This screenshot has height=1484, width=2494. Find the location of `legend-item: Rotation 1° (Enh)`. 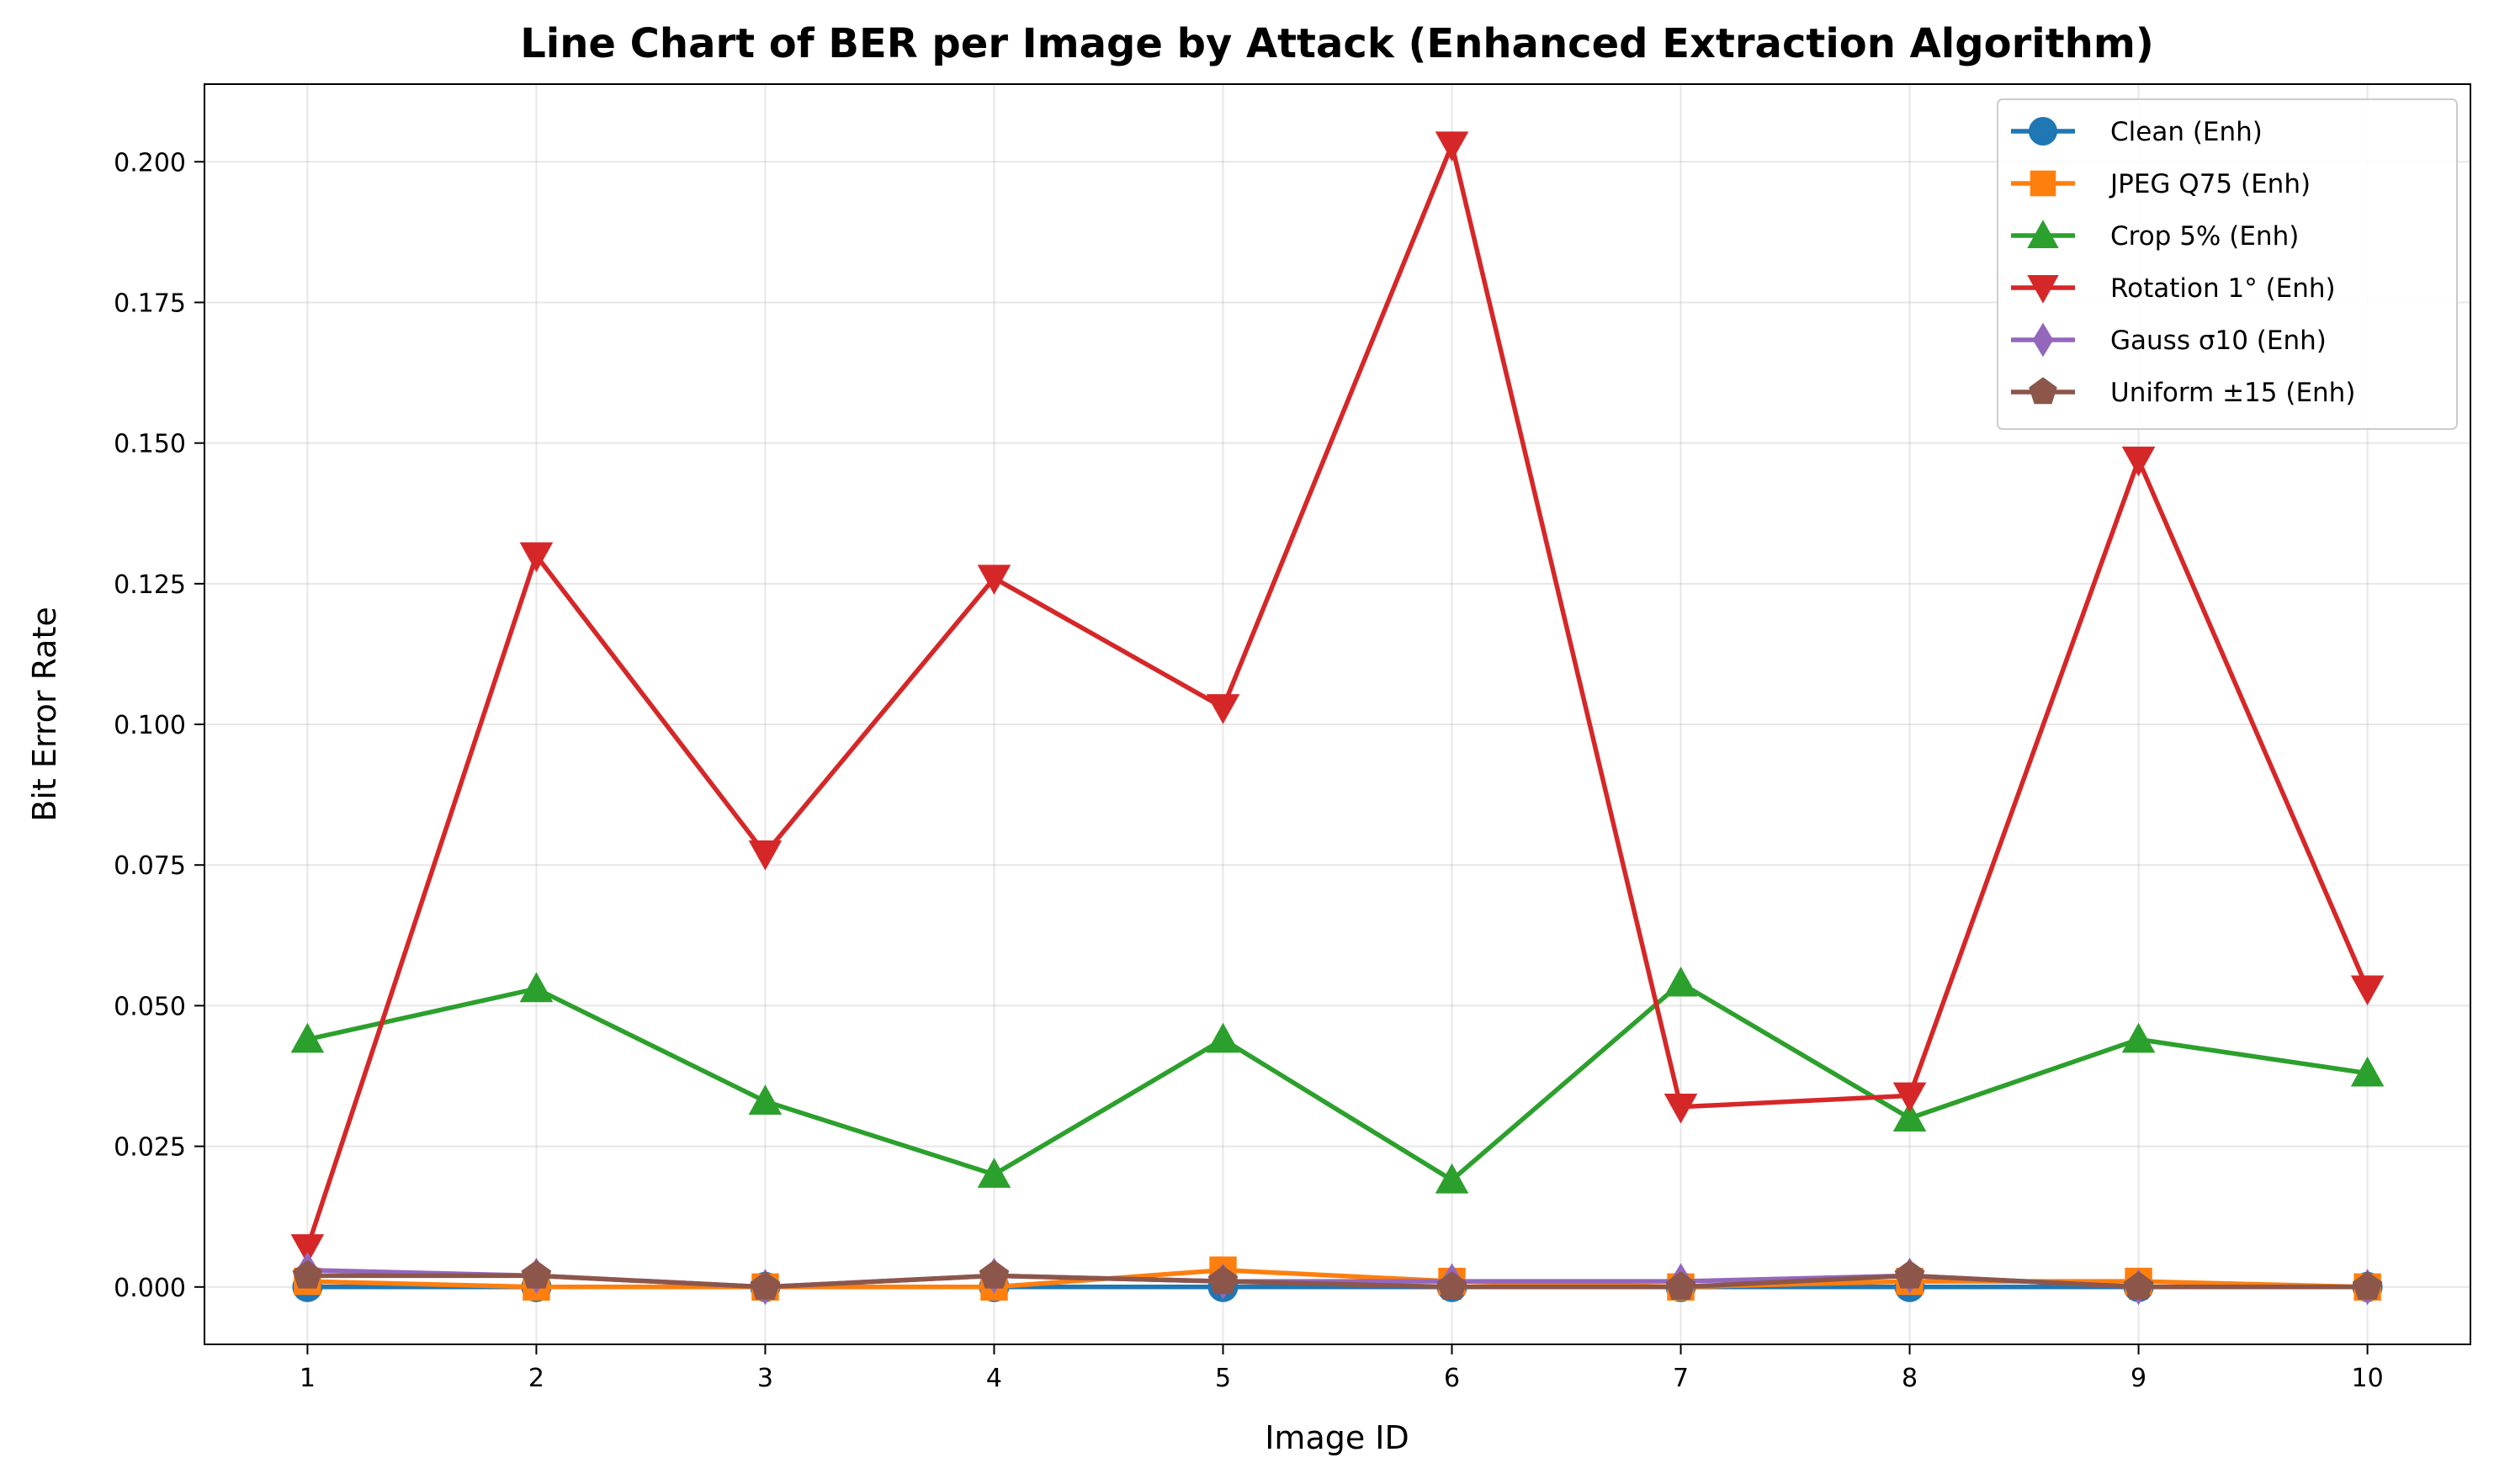

legend-item: Rotation 1° (Enh) is located at coordinates (2173, 288).